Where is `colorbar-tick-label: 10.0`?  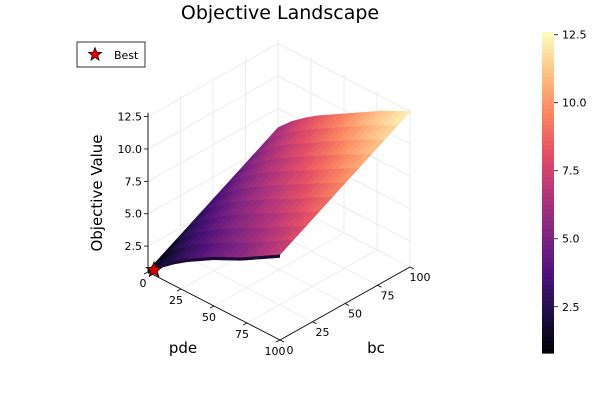
colorbar-tick-label: 10.0 is located at coordinates (574, 103).